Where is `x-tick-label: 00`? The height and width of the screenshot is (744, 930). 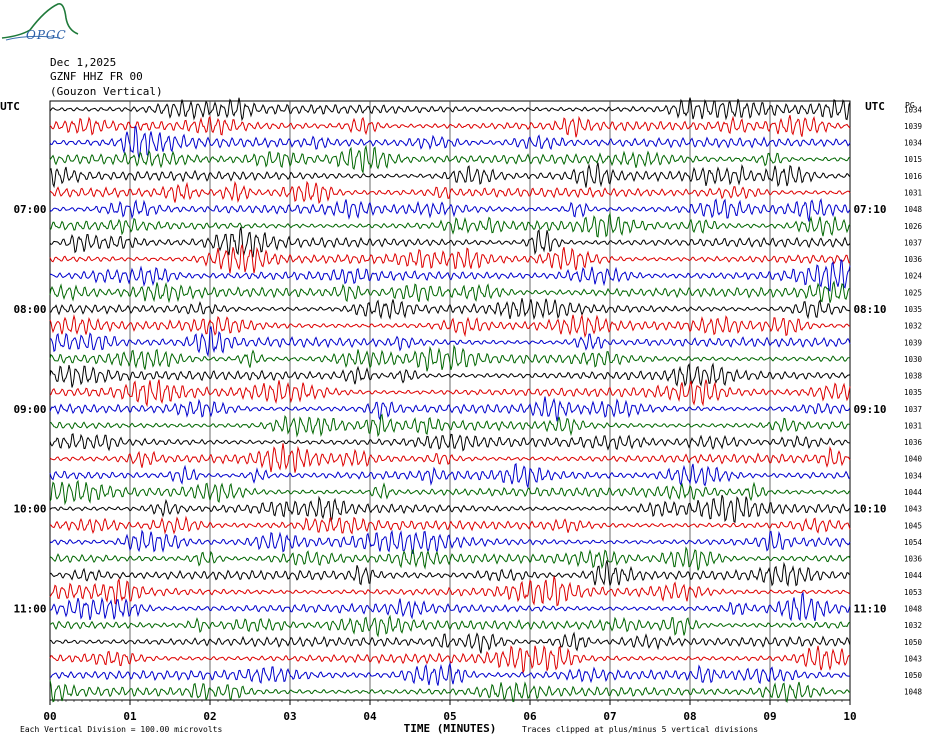
x-tick-label: 00 is located at coordinates (49, 716).